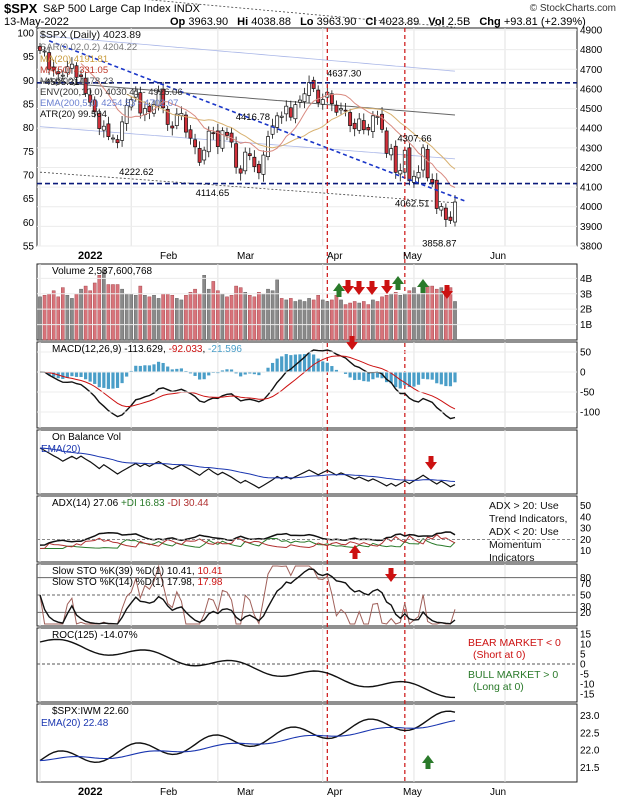 This screenshot has width=620, height=800. What do you see at coordinates (301, 14) in the screenshot?
I see `env-upper-line` at bounding box center [301, 14].